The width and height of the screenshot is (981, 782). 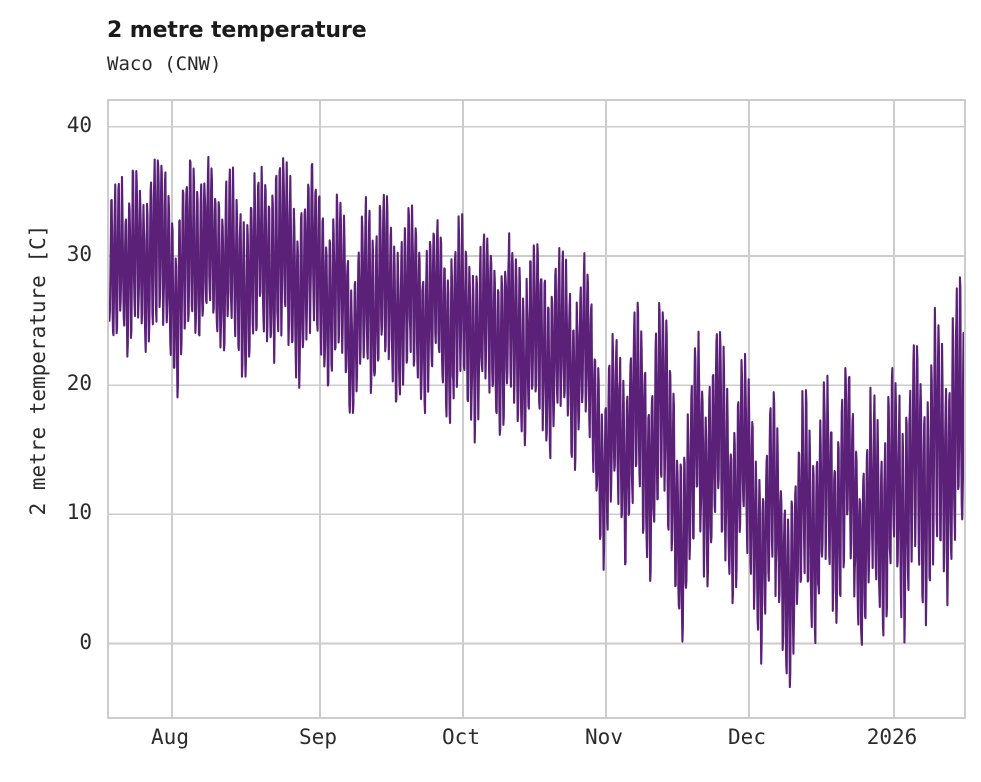 I want to click on y-tick-label: 30, so click(x=79, y=254).